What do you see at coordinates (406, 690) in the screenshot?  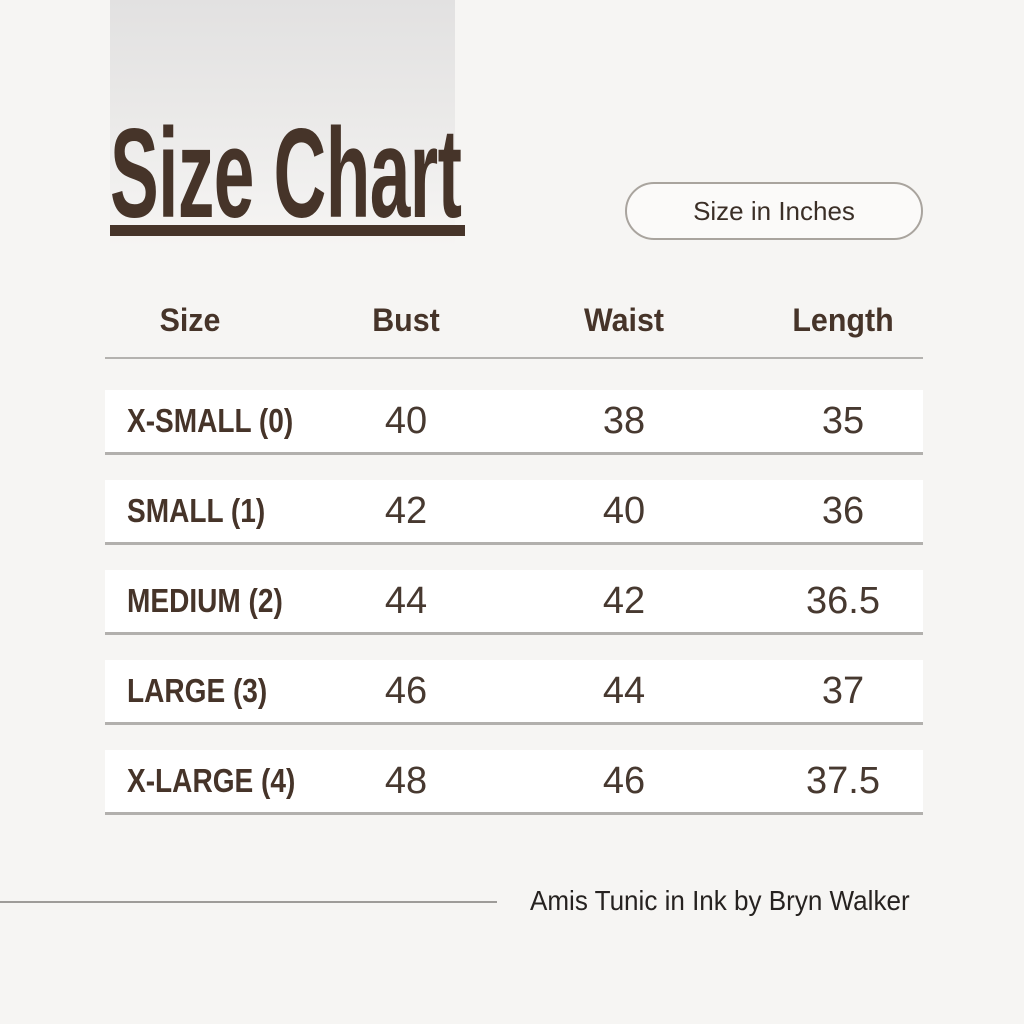 I see `bust-value: 46` at bounding box center [406, 690].